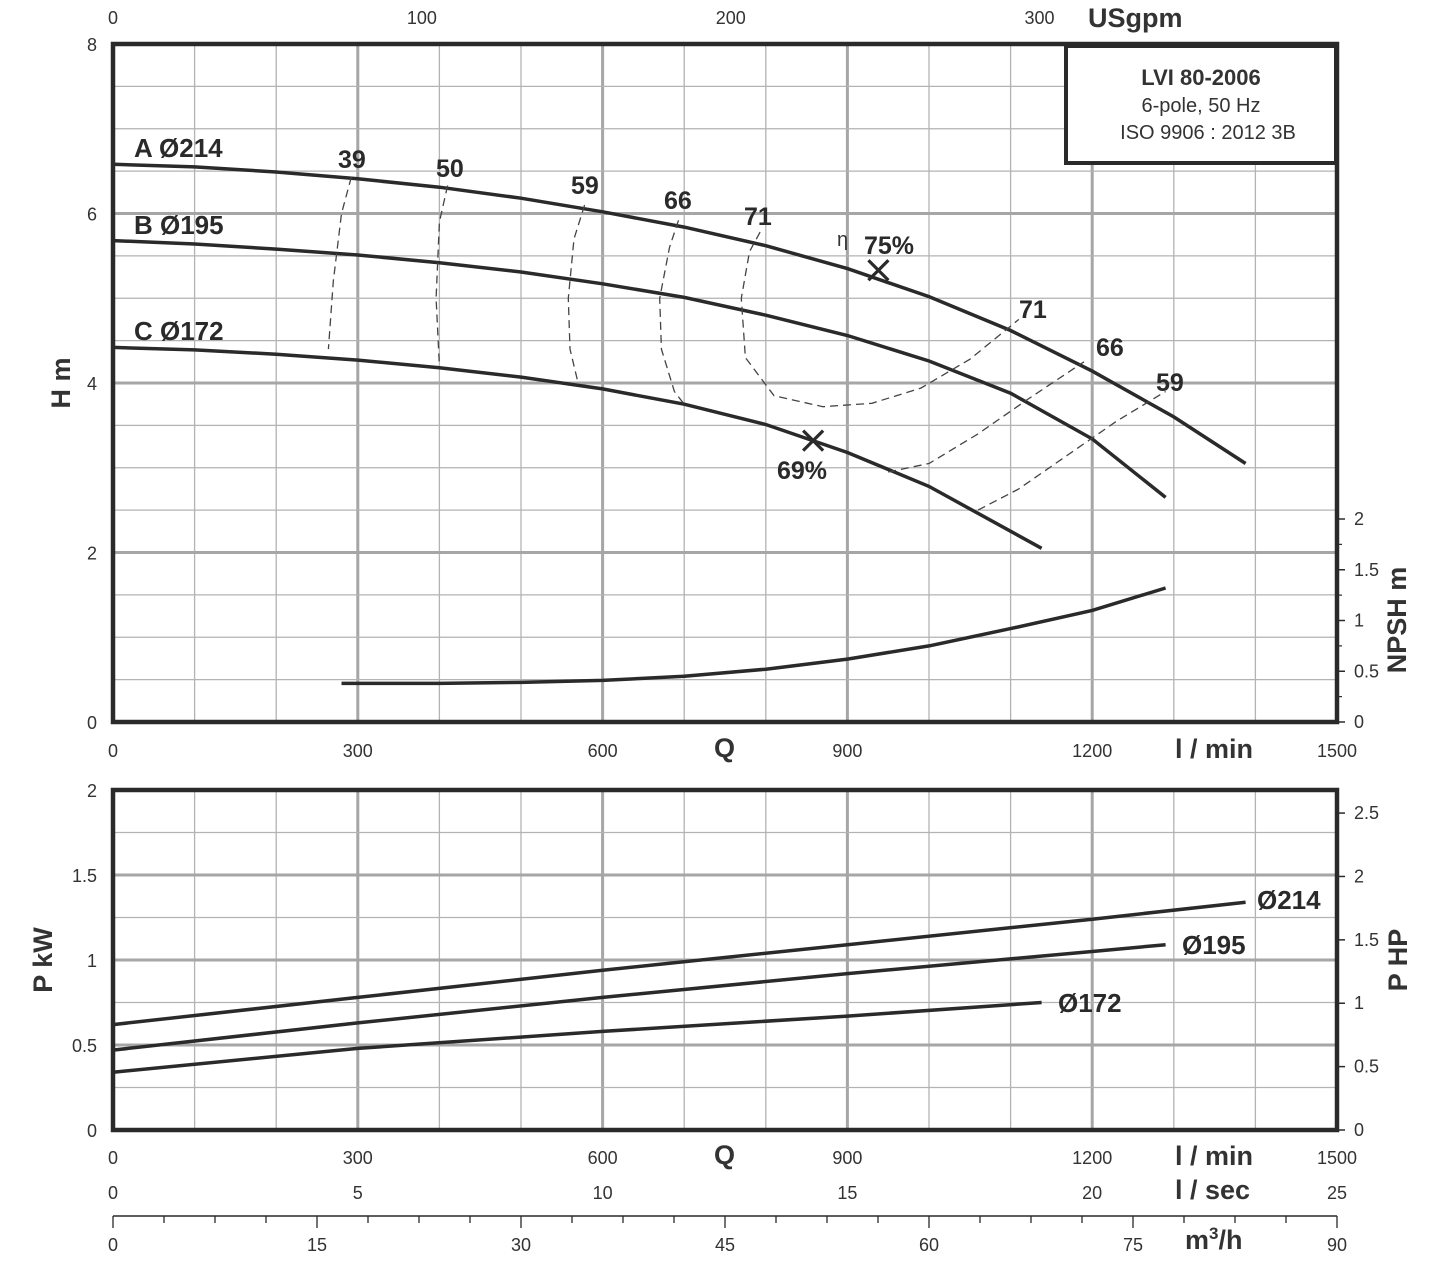 The height and width of the screenshot is (1269, 1431). Describe the element at coordinates (724, 748) in the screenshot. I see `q-axis-title-top: Q` at that location.